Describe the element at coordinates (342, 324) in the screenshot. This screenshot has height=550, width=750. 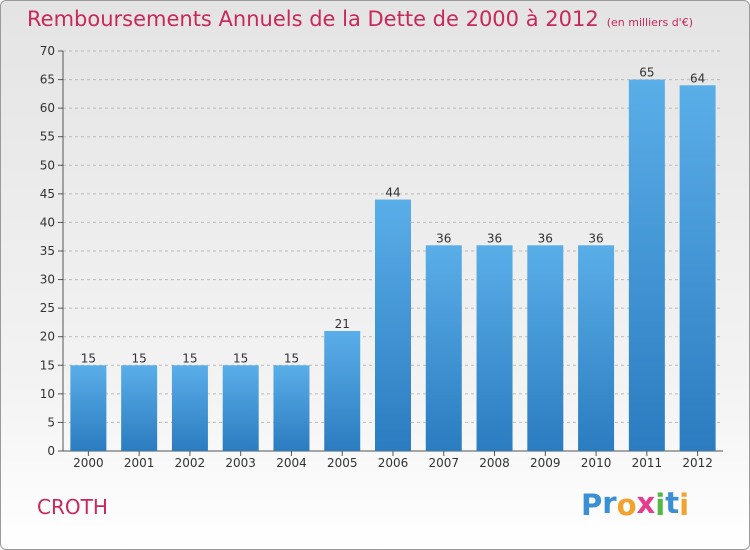
I see `data-label: 21` at that location.